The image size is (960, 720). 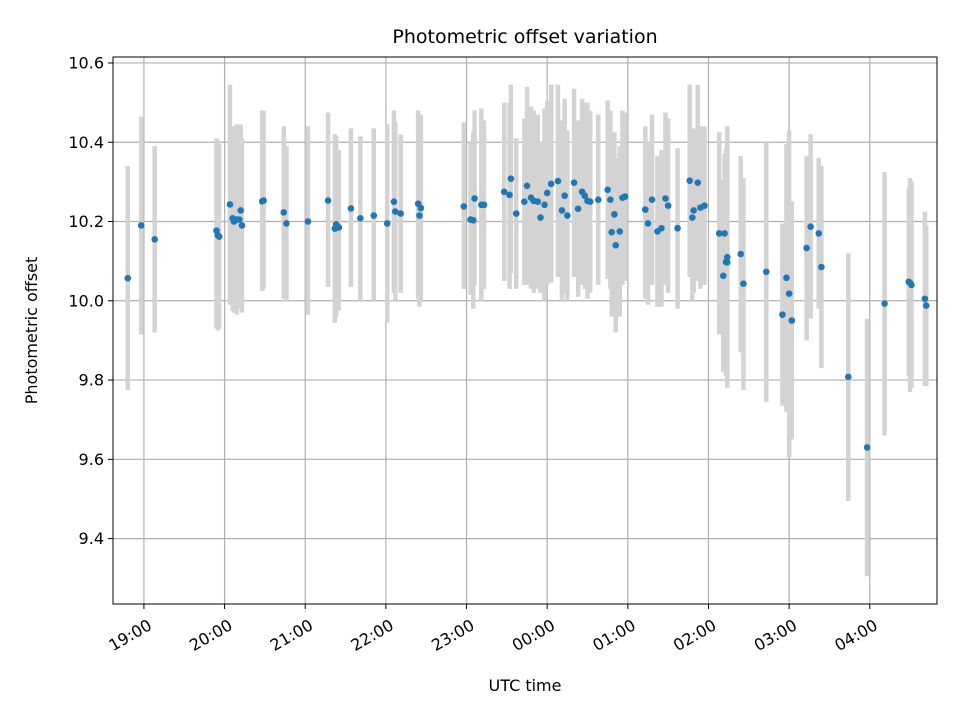 I want to click on y-axis-label: Photometric offset, so click(x=31, y=331).